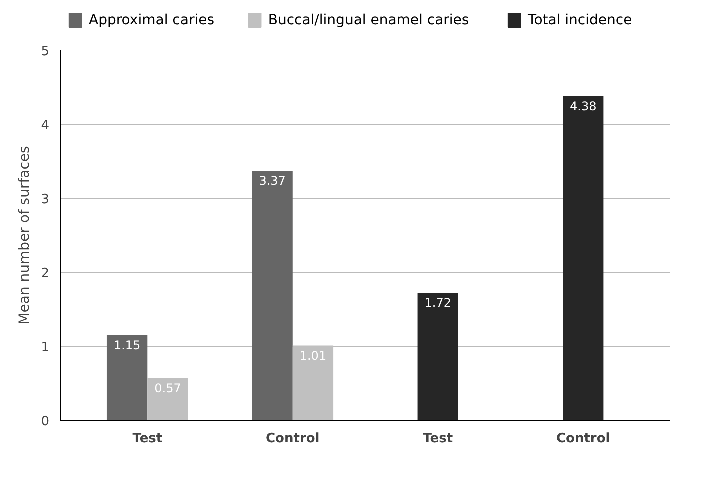 This screenshot has height=478, width=711. Describe the element at coordinates (45, 348) in the screenshot. I see `y-tick-label: 1` at that location.